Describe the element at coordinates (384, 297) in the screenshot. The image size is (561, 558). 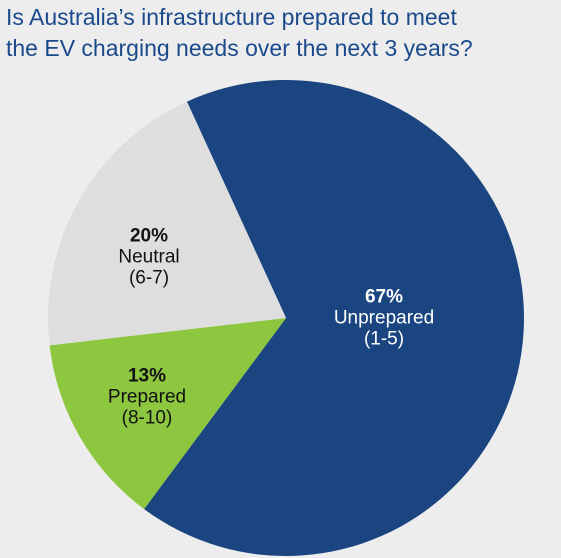
I see `slice-unprepared-percent: 67%` at that location.